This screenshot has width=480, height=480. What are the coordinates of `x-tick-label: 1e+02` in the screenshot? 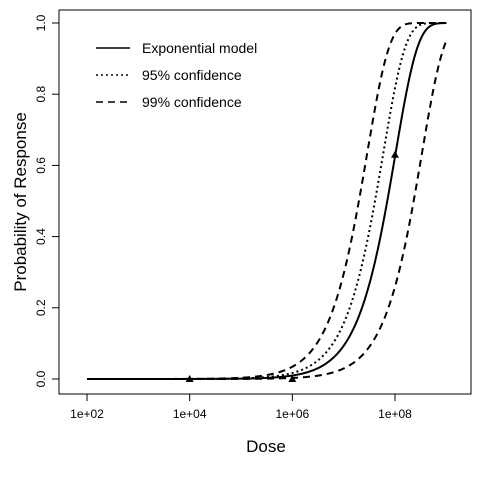 It's located at (87, 414).